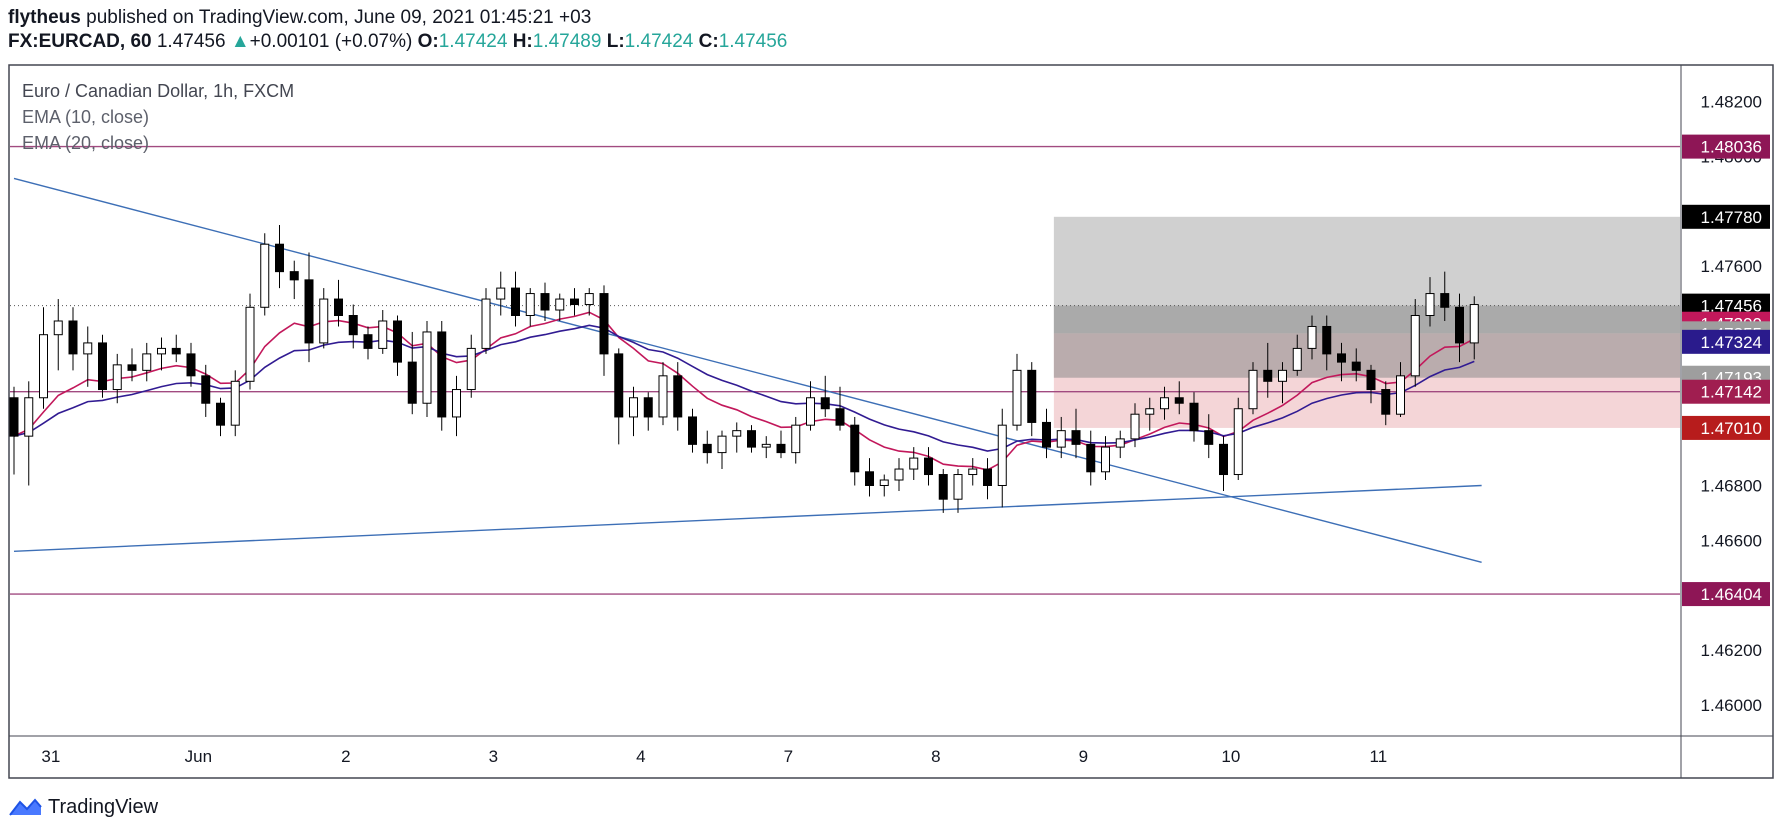  I want to click on time-tick-label: 7, so click(788, 756).